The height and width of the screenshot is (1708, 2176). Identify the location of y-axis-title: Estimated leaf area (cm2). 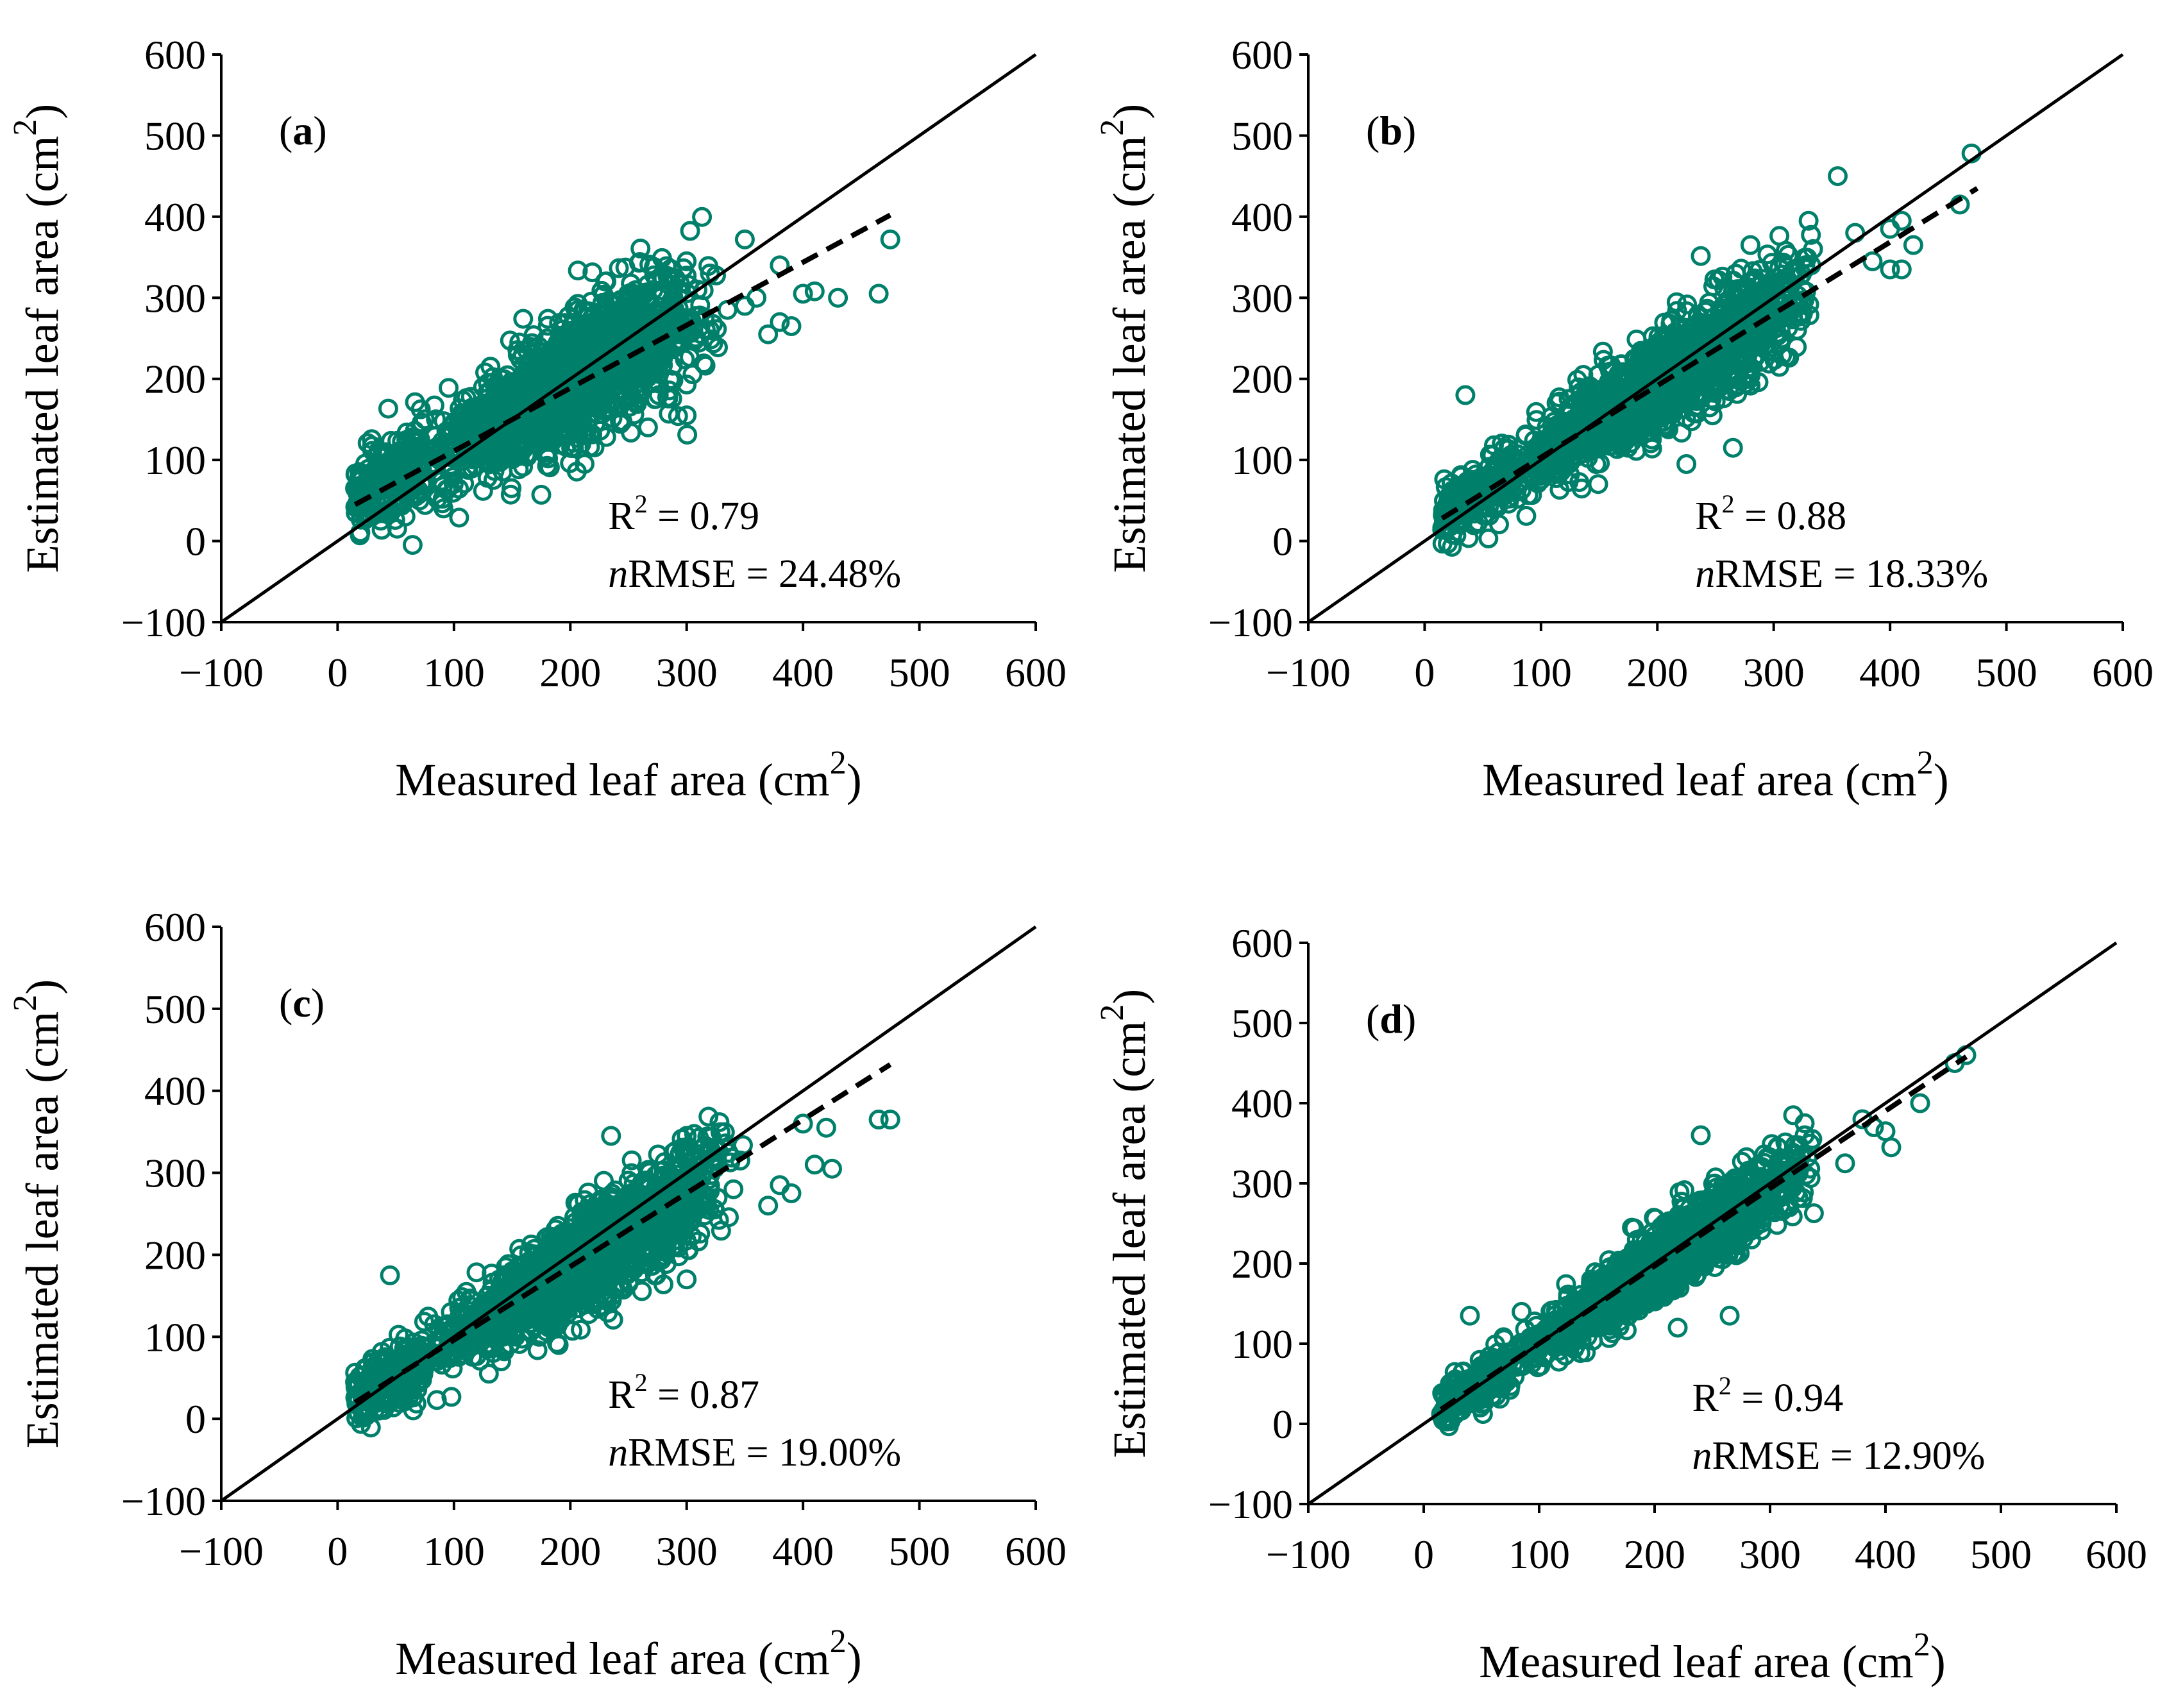
(37, 338).